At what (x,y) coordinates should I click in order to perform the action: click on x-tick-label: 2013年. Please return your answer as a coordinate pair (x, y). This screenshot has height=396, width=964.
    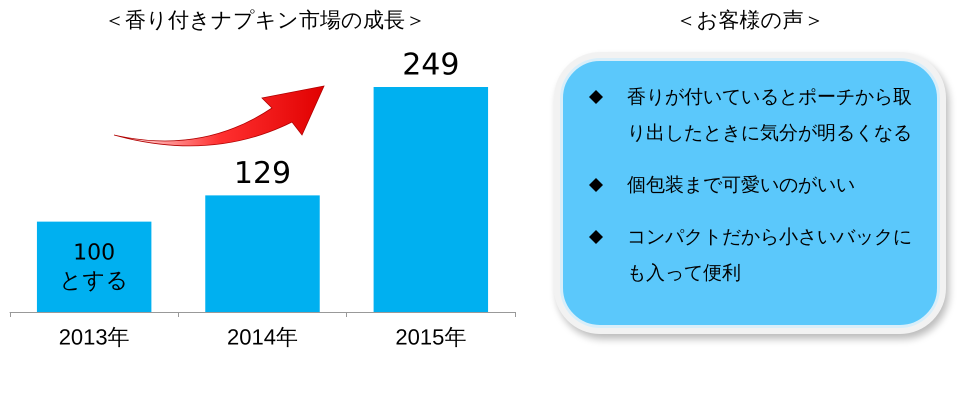
    Looking at the image, I should click on (94, 337).